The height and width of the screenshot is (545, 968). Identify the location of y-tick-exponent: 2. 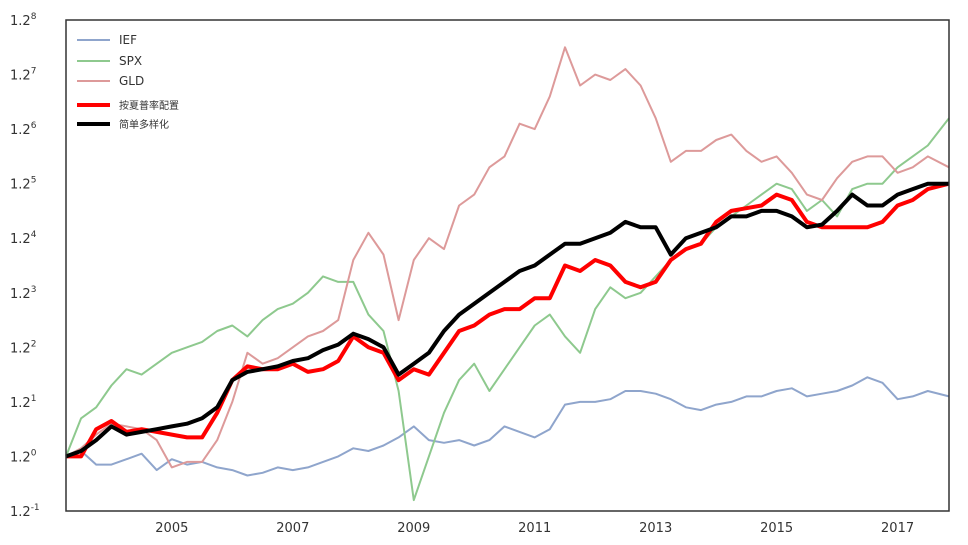
(34, 344).